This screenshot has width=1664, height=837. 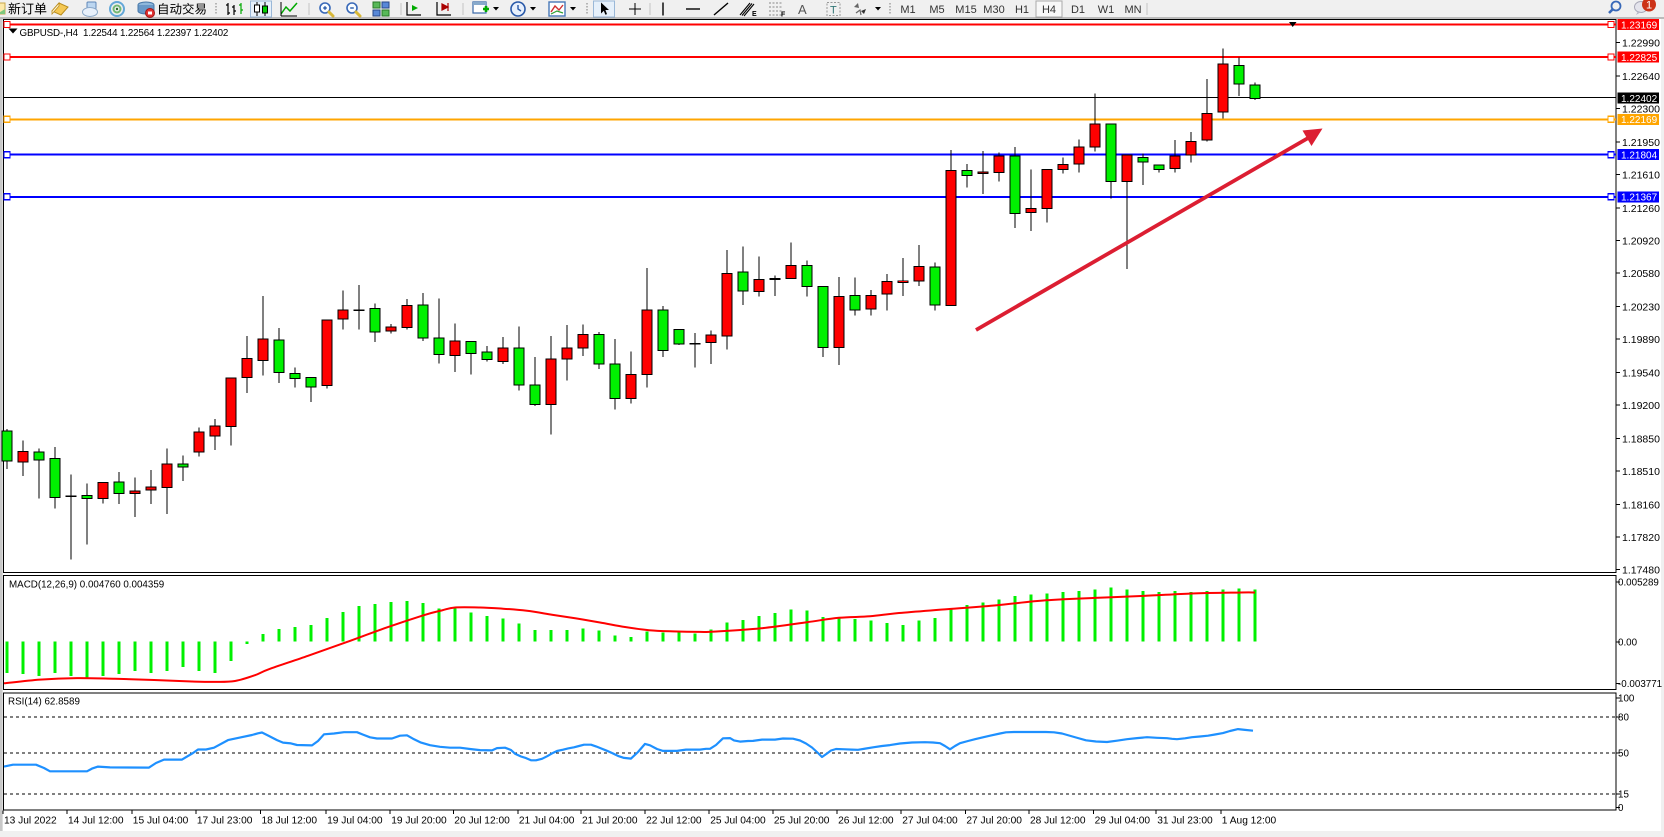 What do you see at coordinates (225, 821) in the screenshot?
I see `svg-text: 17 Jul 23:00` at bounding box center [225, 821].